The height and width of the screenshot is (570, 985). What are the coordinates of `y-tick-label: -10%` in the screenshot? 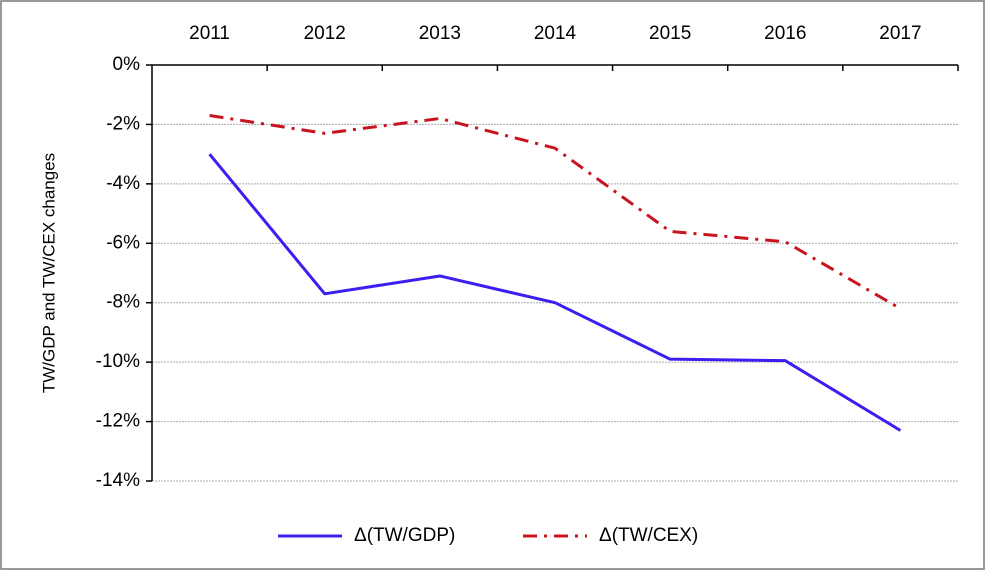 It's located at (118, 361).